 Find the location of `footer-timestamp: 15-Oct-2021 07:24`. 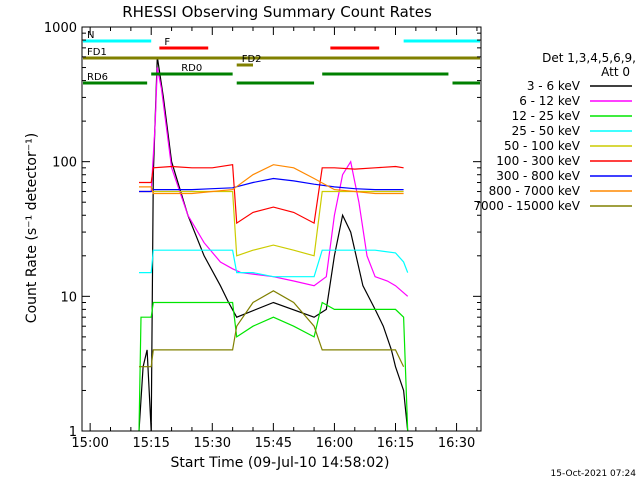

footer-timestamp: 15-Oct-2021 07:24 is located at coordinates (594, 474).